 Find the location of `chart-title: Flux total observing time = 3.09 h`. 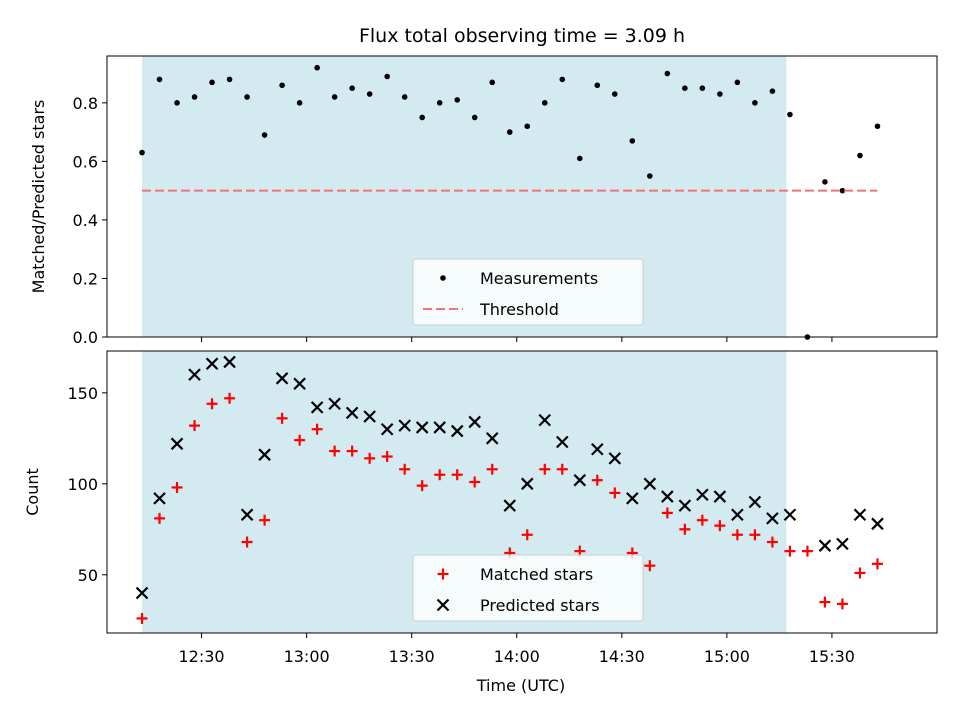

chart-title: Flux total observing time = 3.09 h is located at coordinates (522, 36).